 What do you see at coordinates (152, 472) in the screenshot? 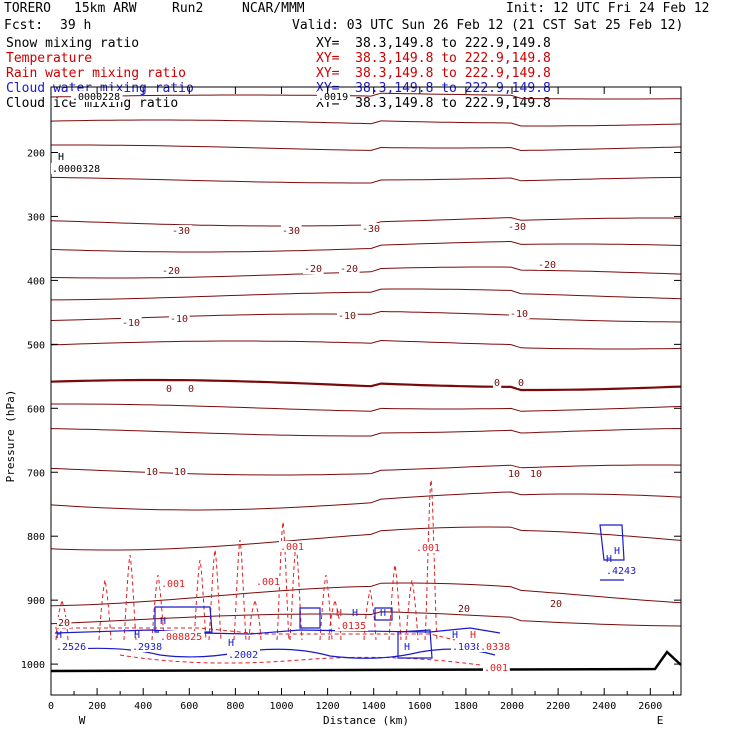
I see `temperature-label: 10` at bounding box center [152, 472].